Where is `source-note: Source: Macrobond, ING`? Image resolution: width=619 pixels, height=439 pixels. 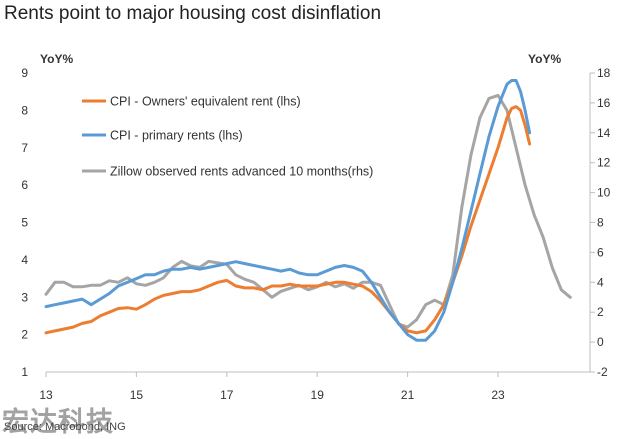 source-note: Source: Macrobond, ING is located at coordinates (65, 427).